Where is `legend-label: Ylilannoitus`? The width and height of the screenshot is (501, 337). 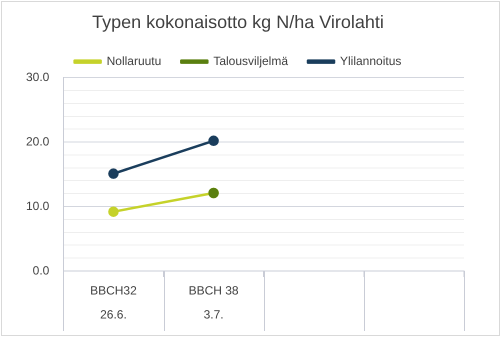
legend-label: Ylilannoitus is located at coordinates (371, 61).